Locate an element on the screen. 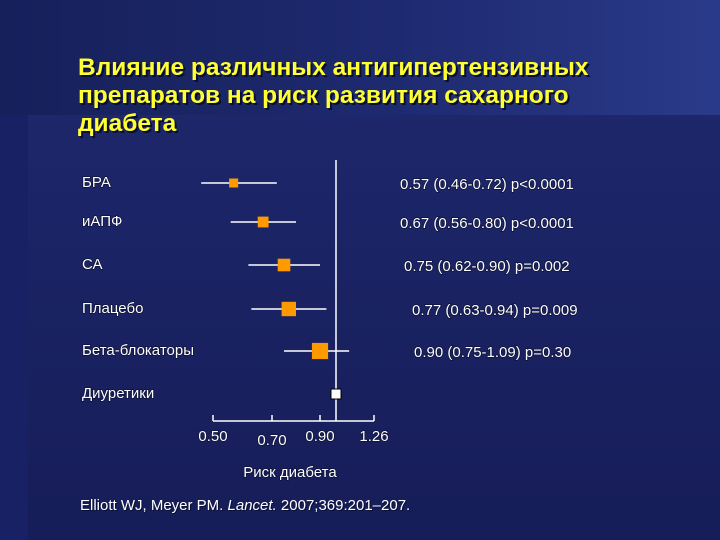  citation-journal: Lancet. is located at coordinates (252, 505).